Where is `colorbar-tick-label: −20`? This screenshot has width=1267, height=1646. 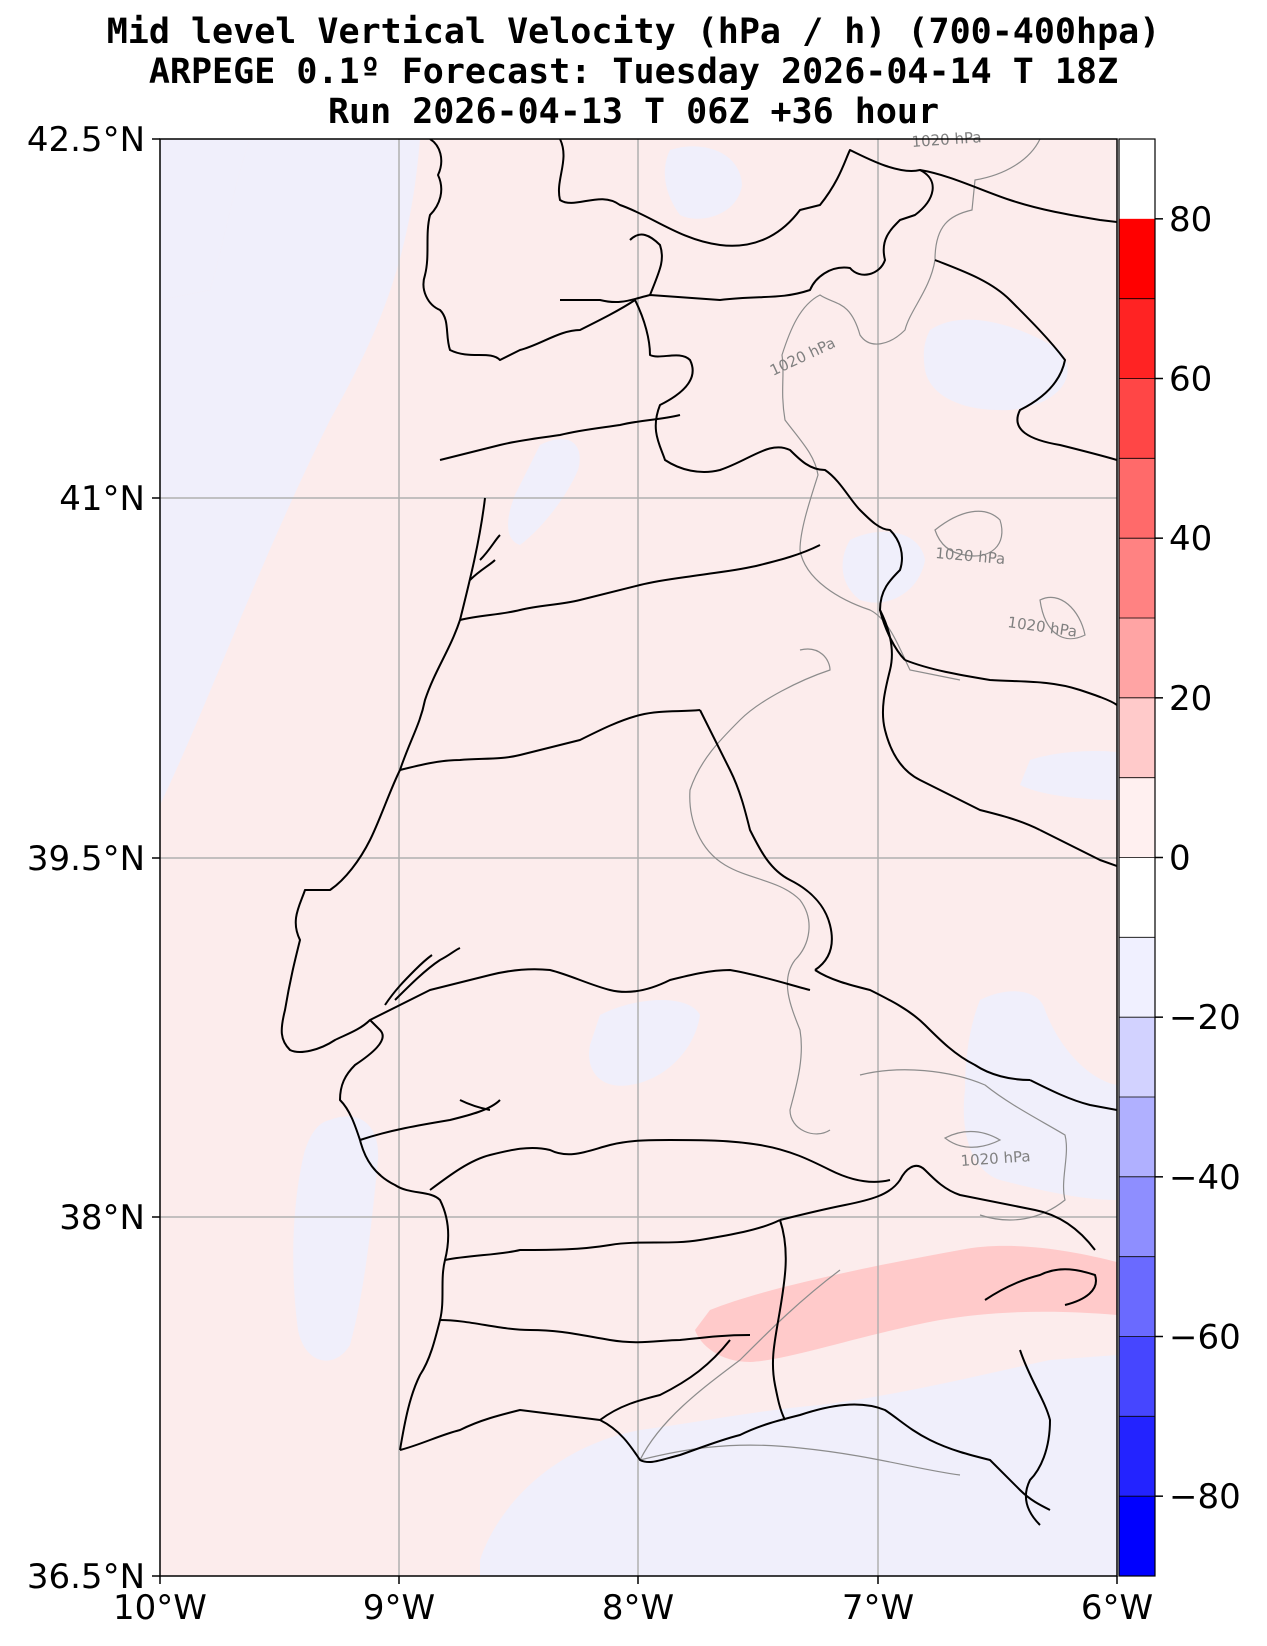
colorbar-tick-label: −20 is located at coordinates (1205, 1018).